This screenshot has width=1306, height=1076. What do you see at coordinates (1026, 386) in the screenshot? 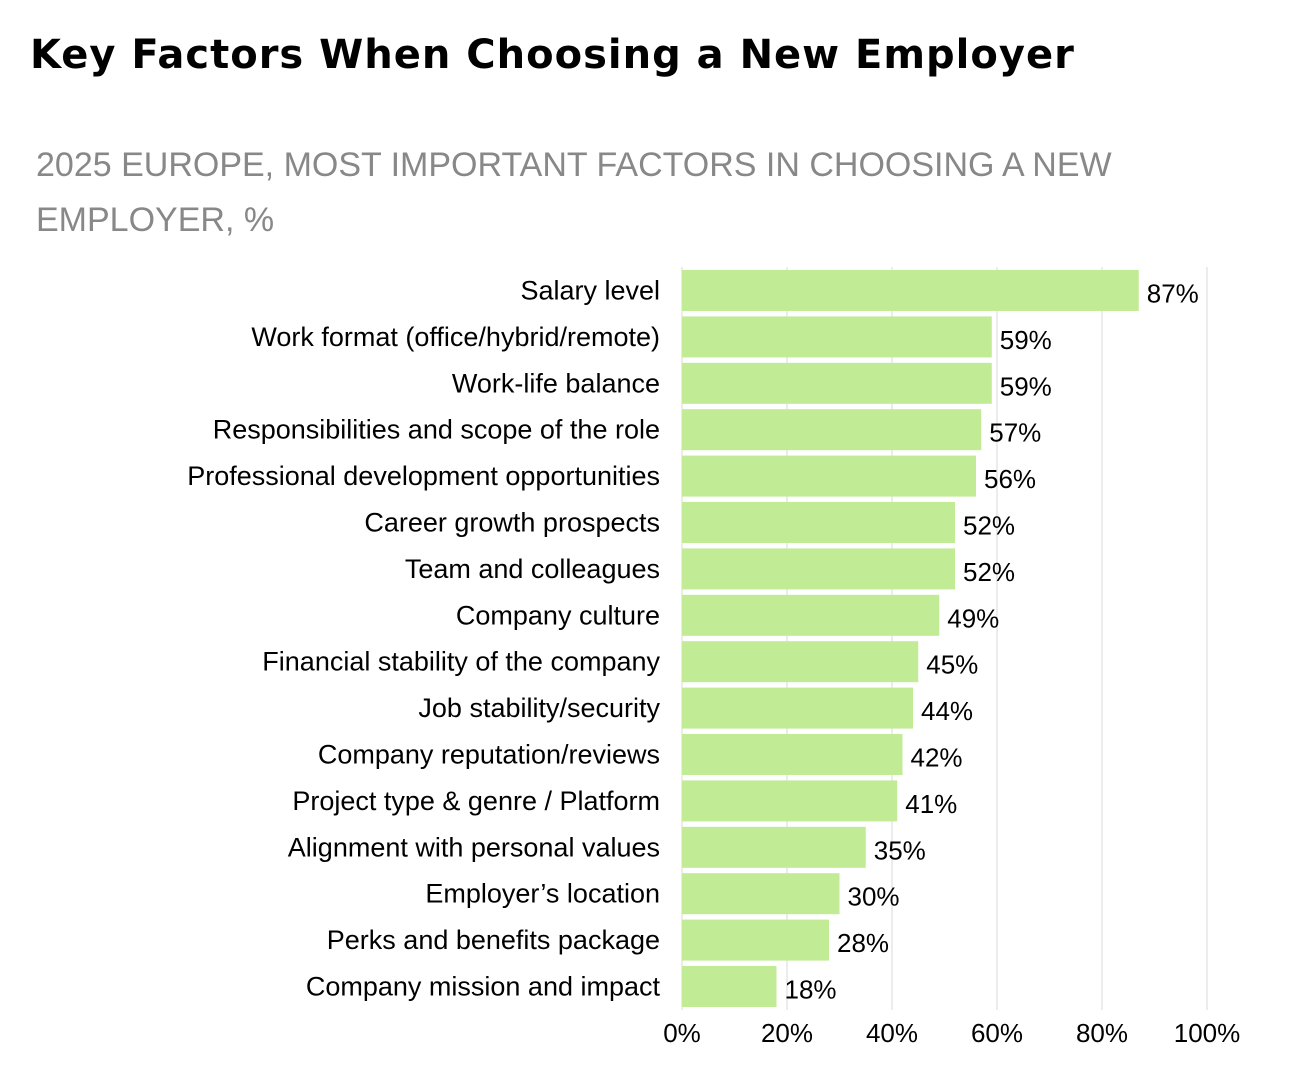
I see `value-label-2: 59%` at bounding box center [1026, 386].